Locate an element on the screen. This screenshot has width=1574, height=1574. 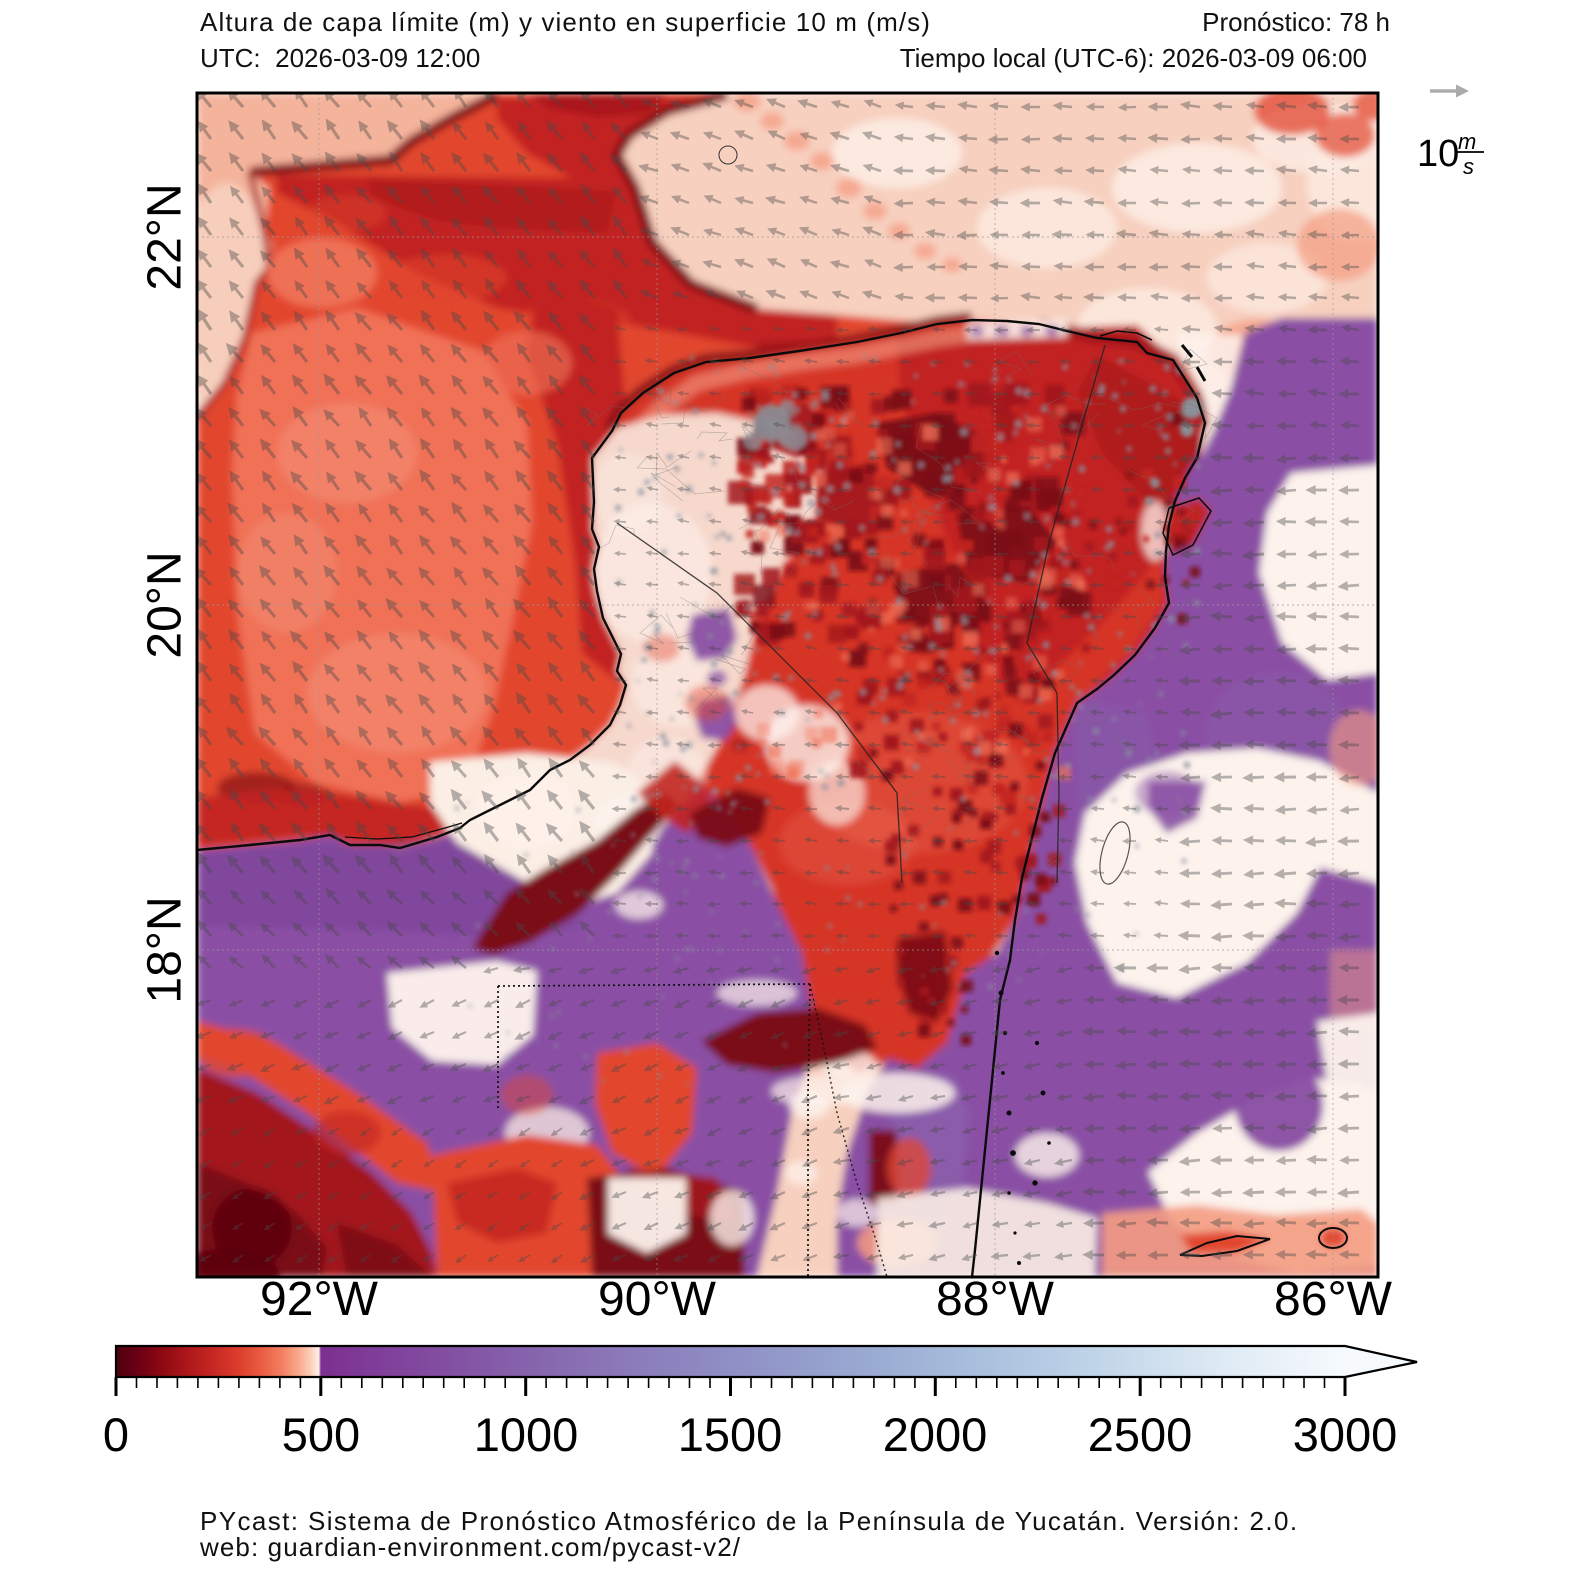
svg-text: 22°N is located at coordinates (165, 236).